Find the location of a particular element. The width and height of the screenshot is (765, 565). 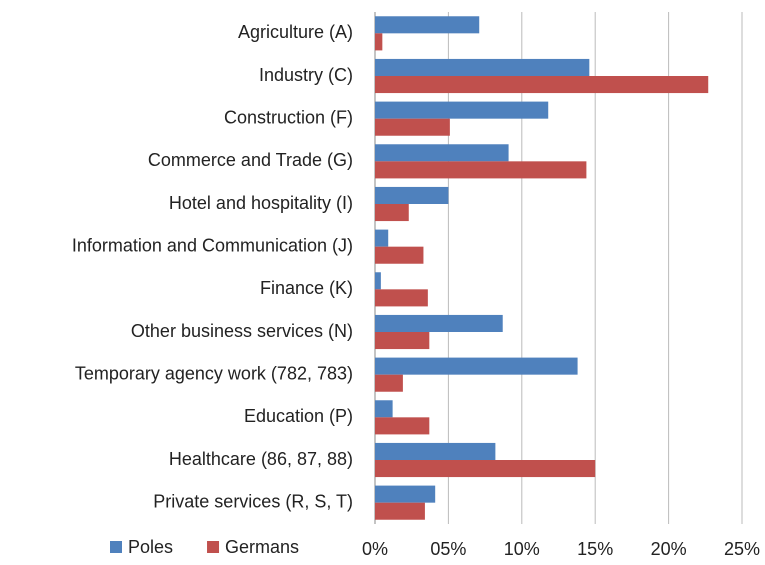

x-tick-label: 0% is located at coordinates (375, 549).